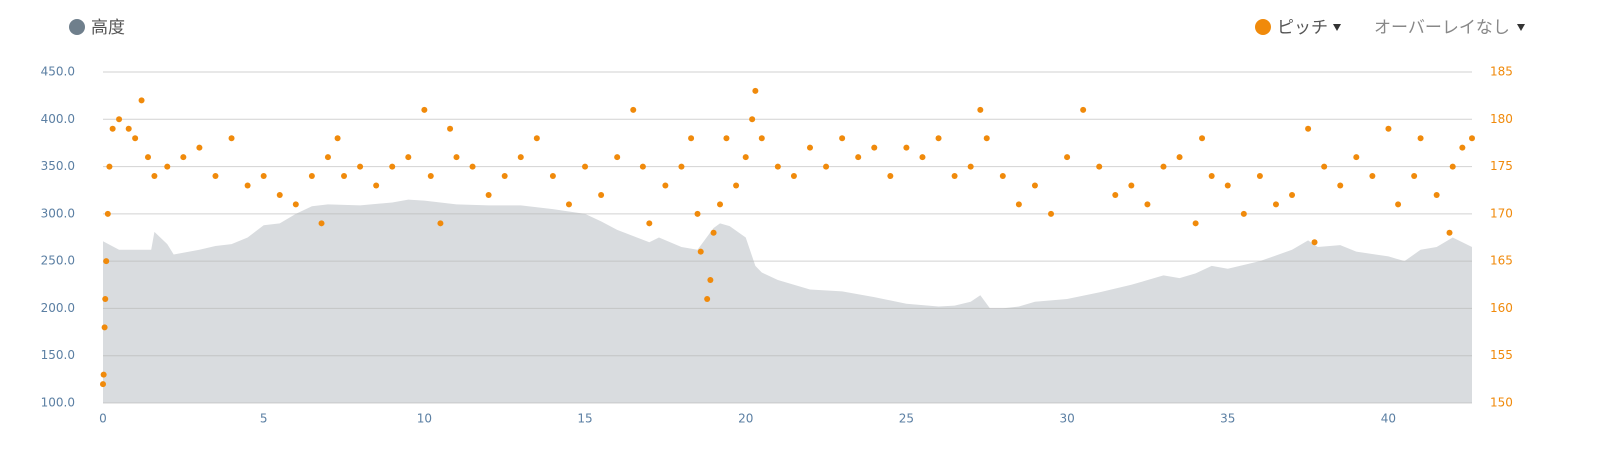 The image size is (1600, 450). Describe the element at coordinates (1501, 72) in the screenshot. I see `y2-tick-label: 185` at that location.